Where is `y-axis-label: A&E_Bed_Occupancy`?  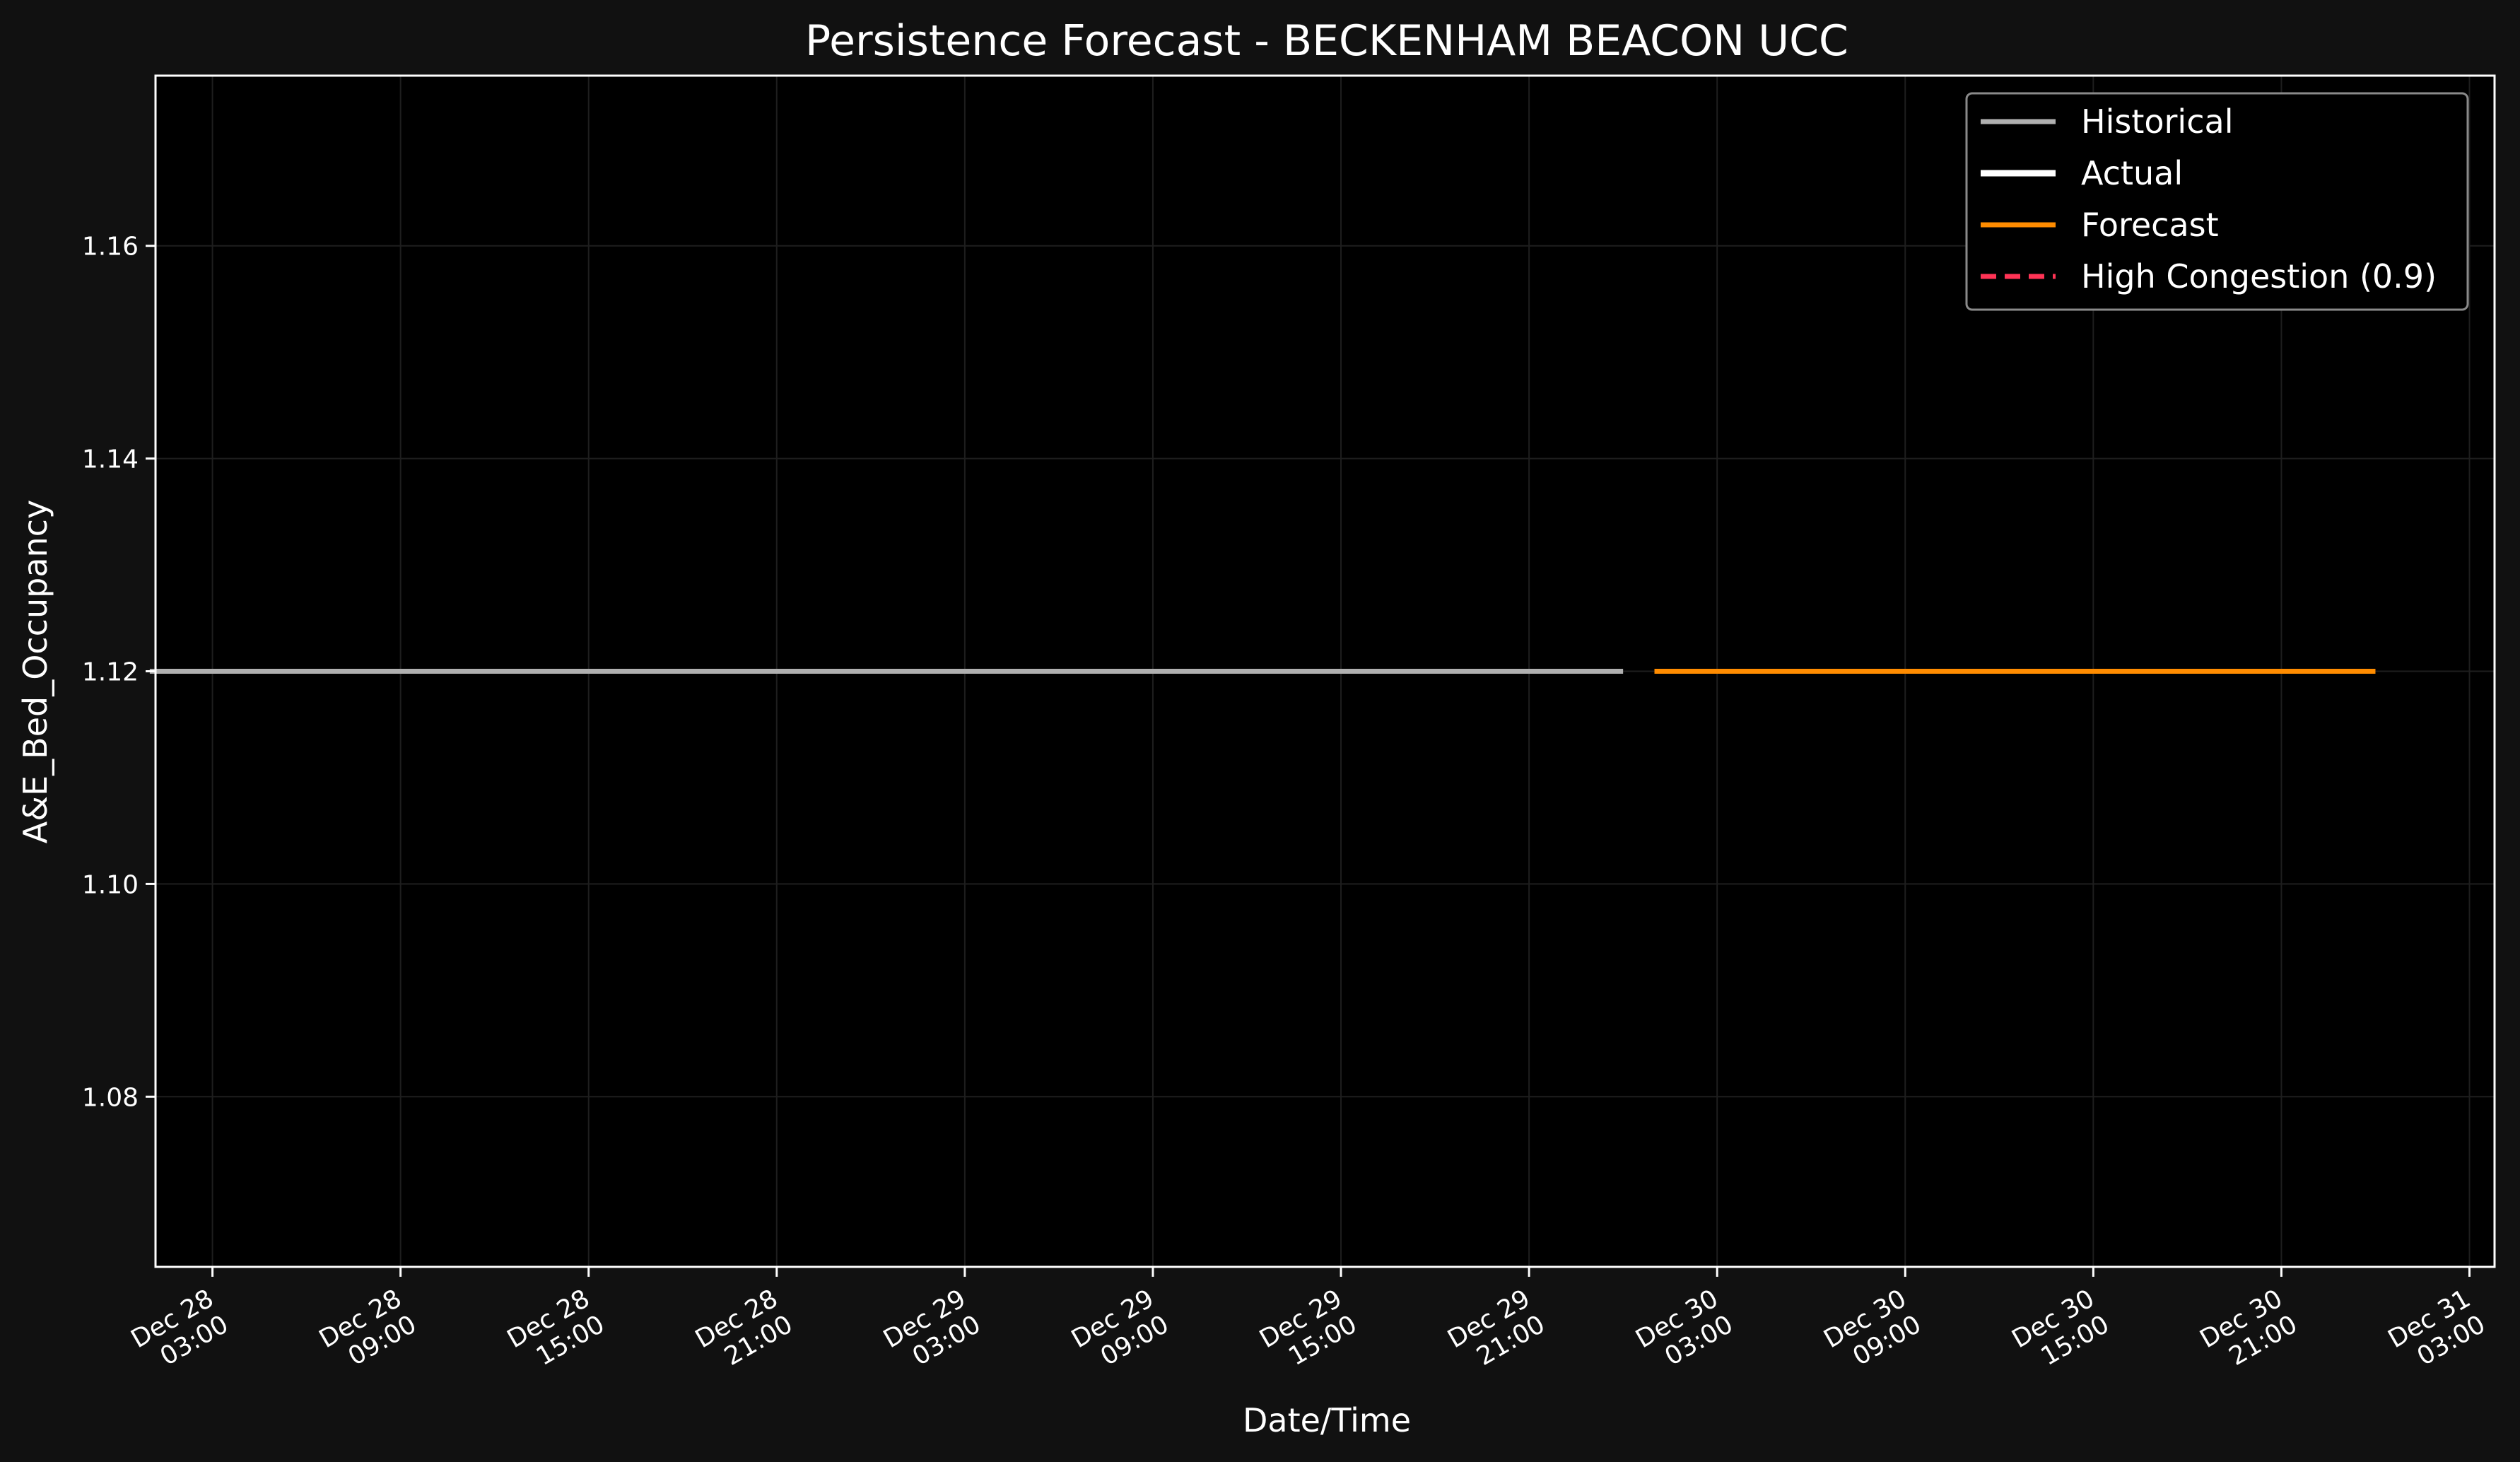
y-axis-label: A&E_Bed_Occupancy is located at coordinates (35, 671).